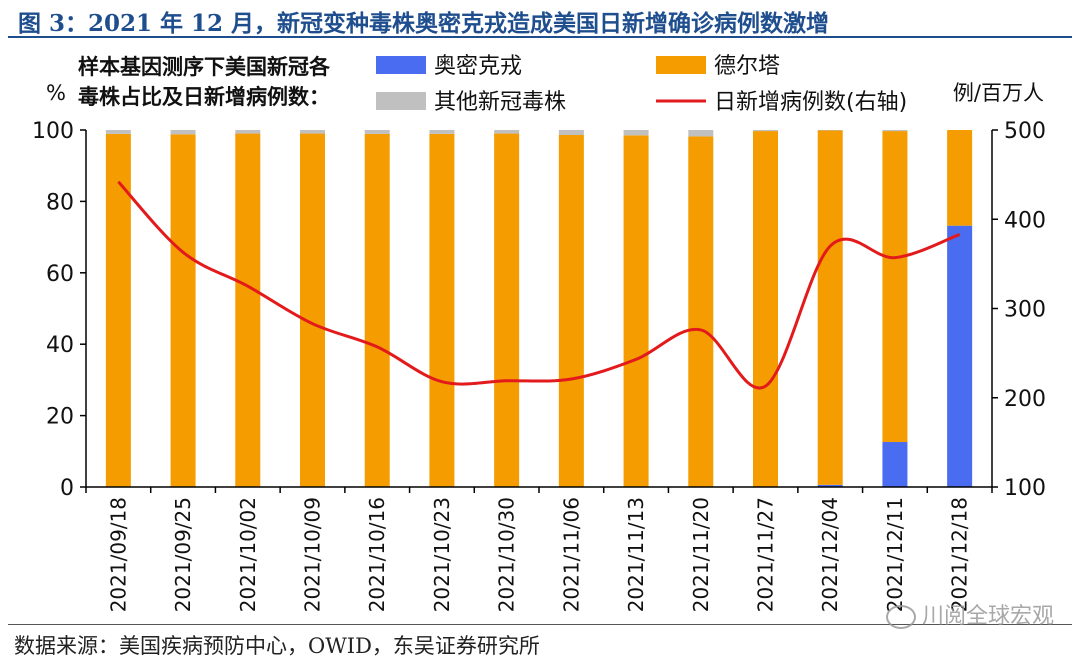 Image resolution: width=1080 pixels, height=664 pixels. Describe the element at coordinates (204, 66) in the screenshot. I see `legend-title-line-1: 样本基因测序下美国新冠各` at that location.